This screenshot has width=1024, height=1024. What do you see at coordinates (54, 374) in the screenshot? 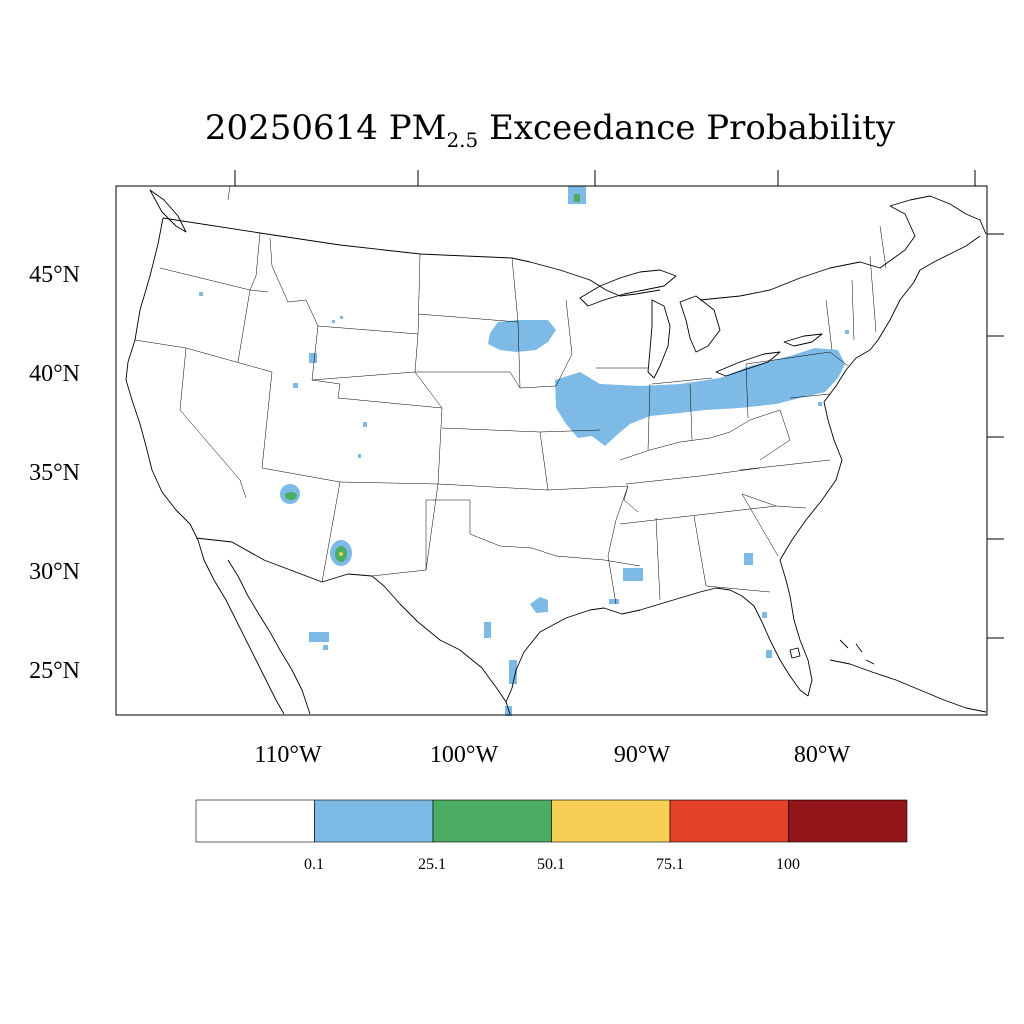
I see `lat-label-40: 40°N` at bounding box center [54, 374].